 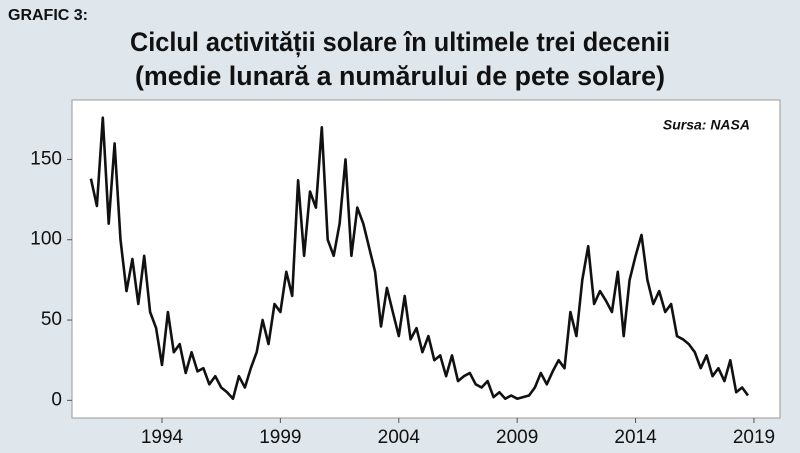 I want to click on y-tick-label: 150, so click(x=46, y=158).